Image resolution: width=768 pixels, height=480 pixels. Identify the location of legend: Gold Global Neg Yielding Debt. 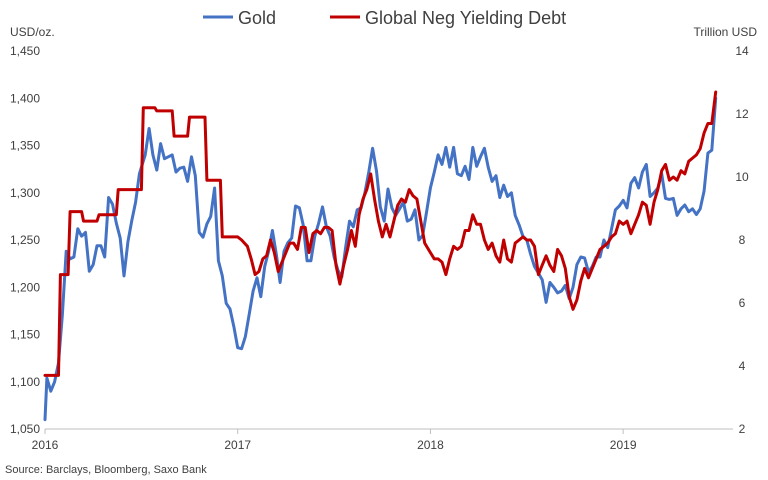
(384, 18).